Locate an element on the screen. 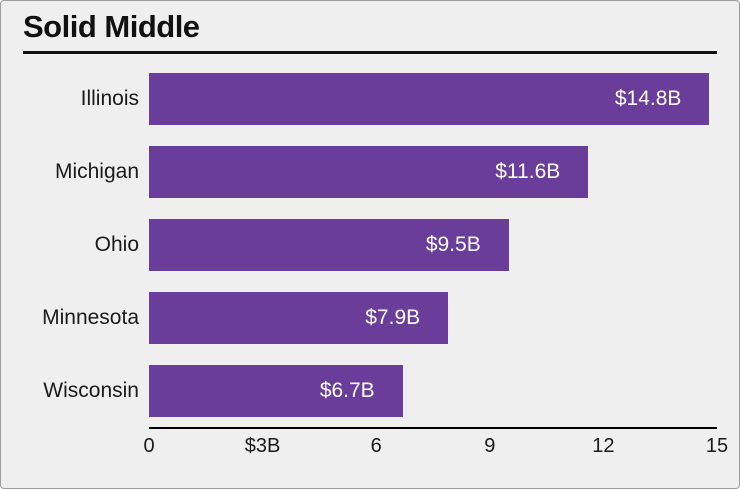  bar-minnesota: $7.9B is located at coordinates (299, 317).